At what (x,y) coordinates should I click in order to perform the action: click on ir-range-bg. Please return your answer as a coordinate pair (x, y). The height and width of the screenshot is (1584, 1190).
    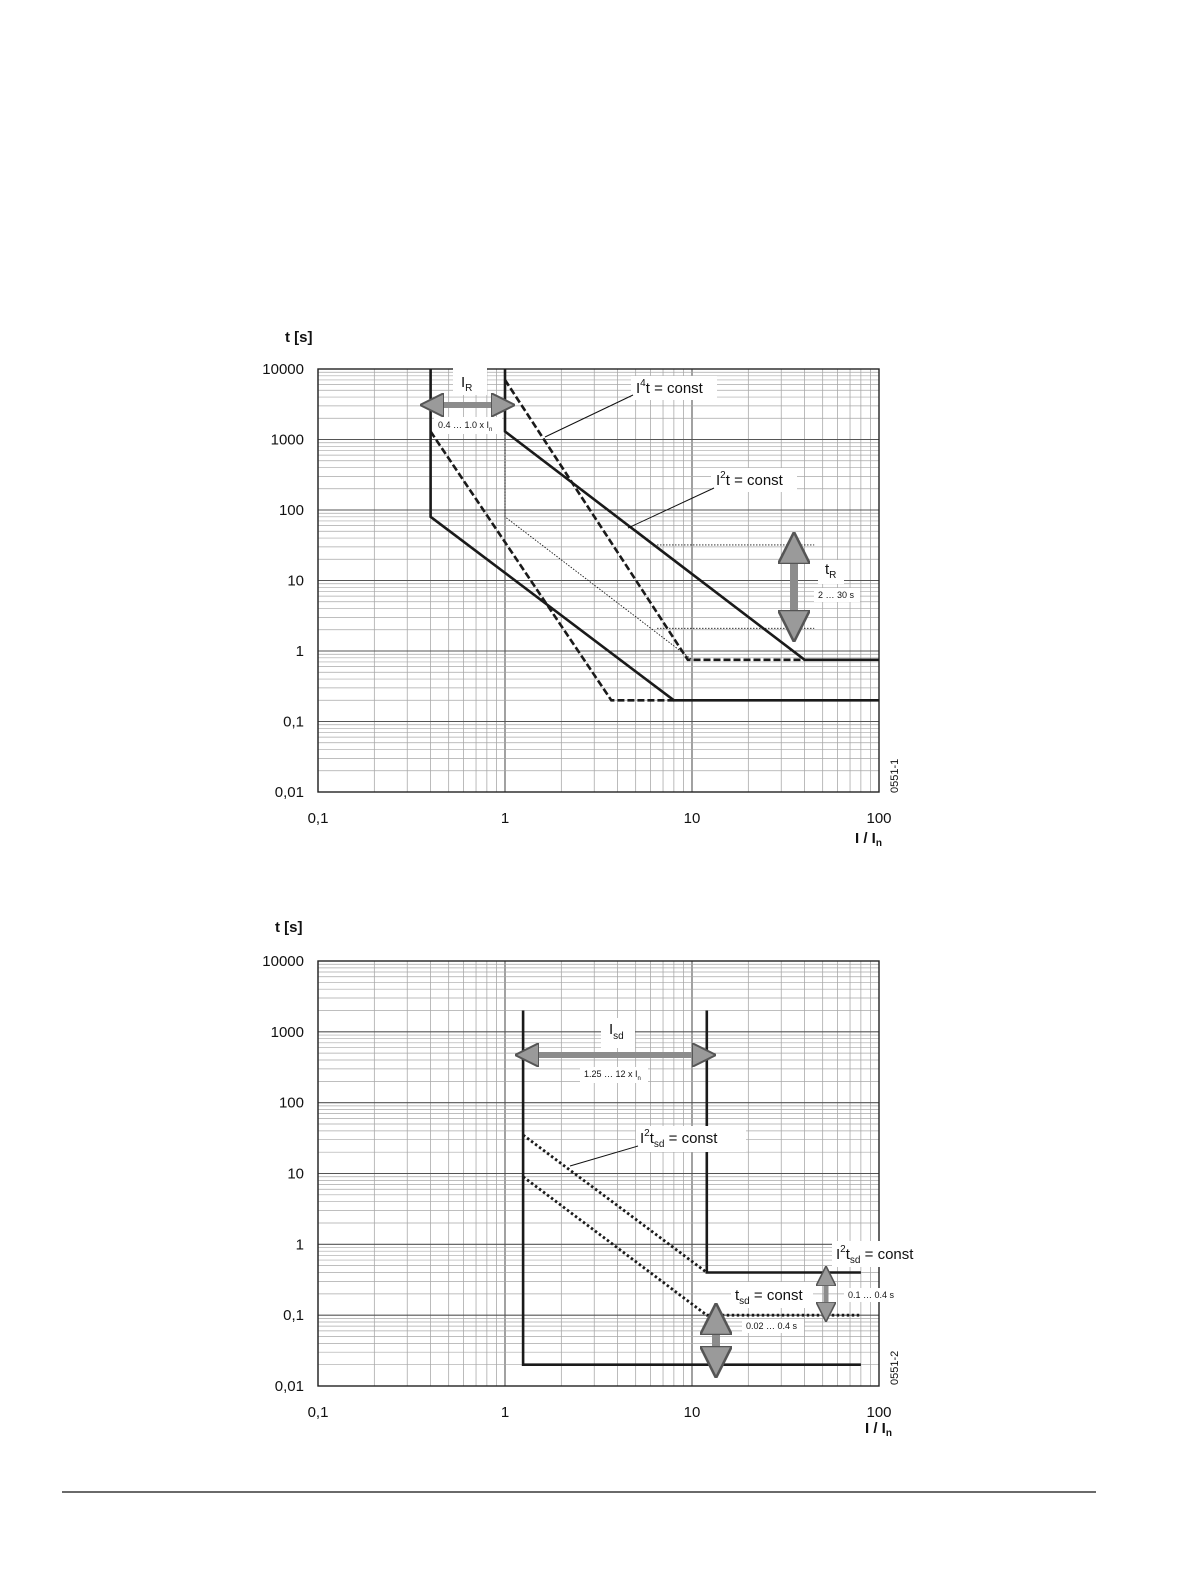
    Looking at the image, I should click on (468, 425).